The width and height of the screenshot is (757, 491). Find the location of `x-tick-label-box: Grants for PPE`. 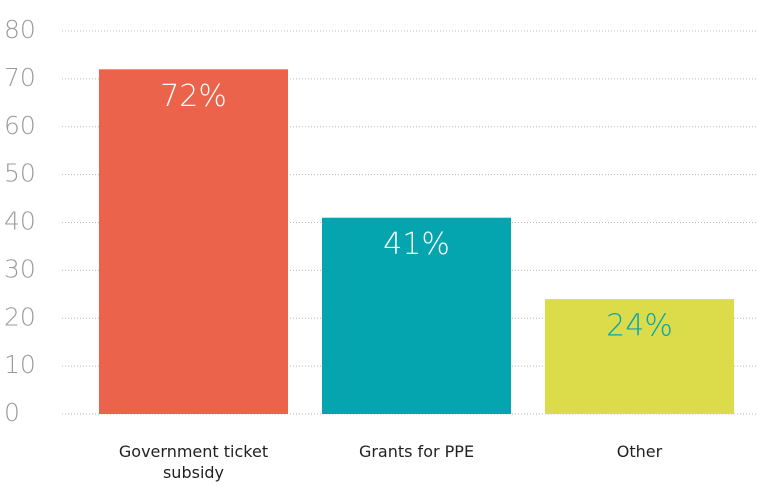

x-tick-label-box: Grants for PPE is located at coordinates (416, 451).